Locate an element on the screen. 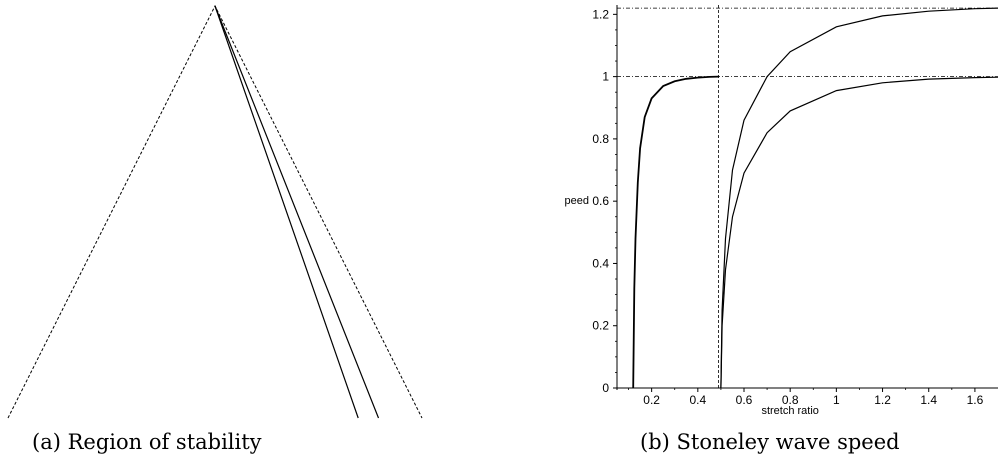 This screenshot has height=471, width=998. x-tick-label-4: 1 is located at coordinates (836, 400).